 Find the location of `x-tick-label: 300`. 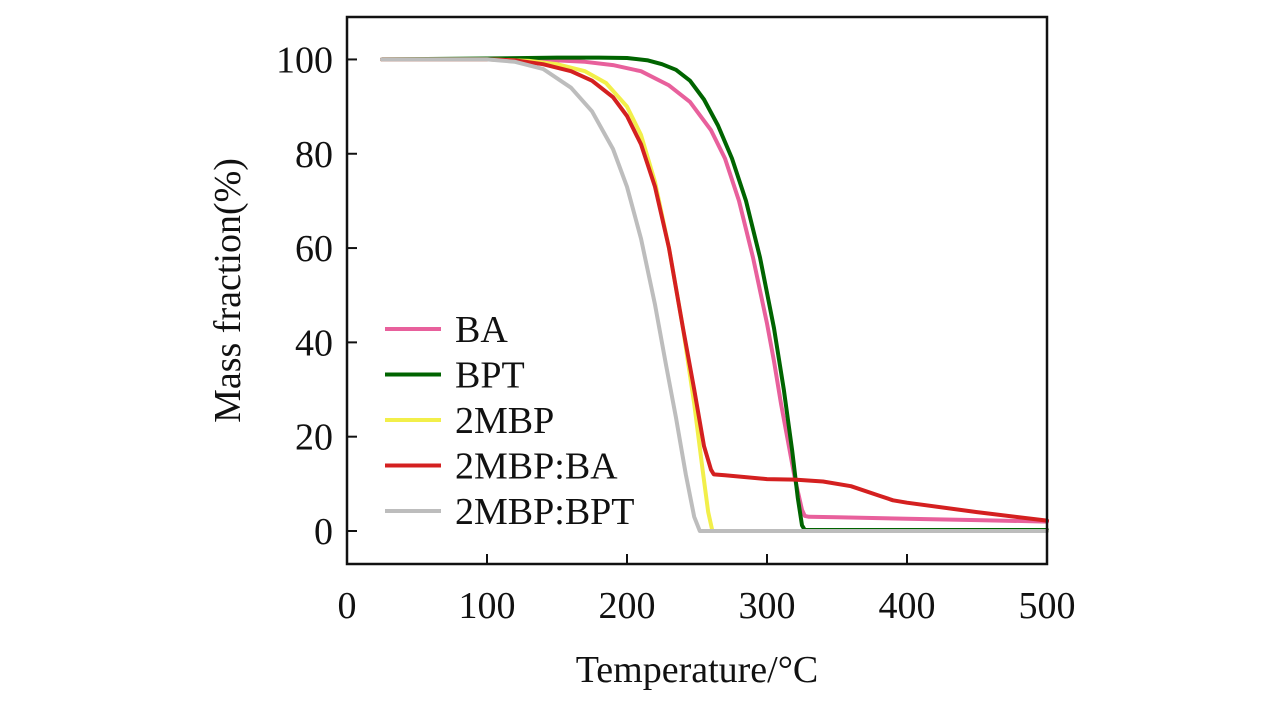

x-tick-label: 300 is located at coordinates (767, 606).